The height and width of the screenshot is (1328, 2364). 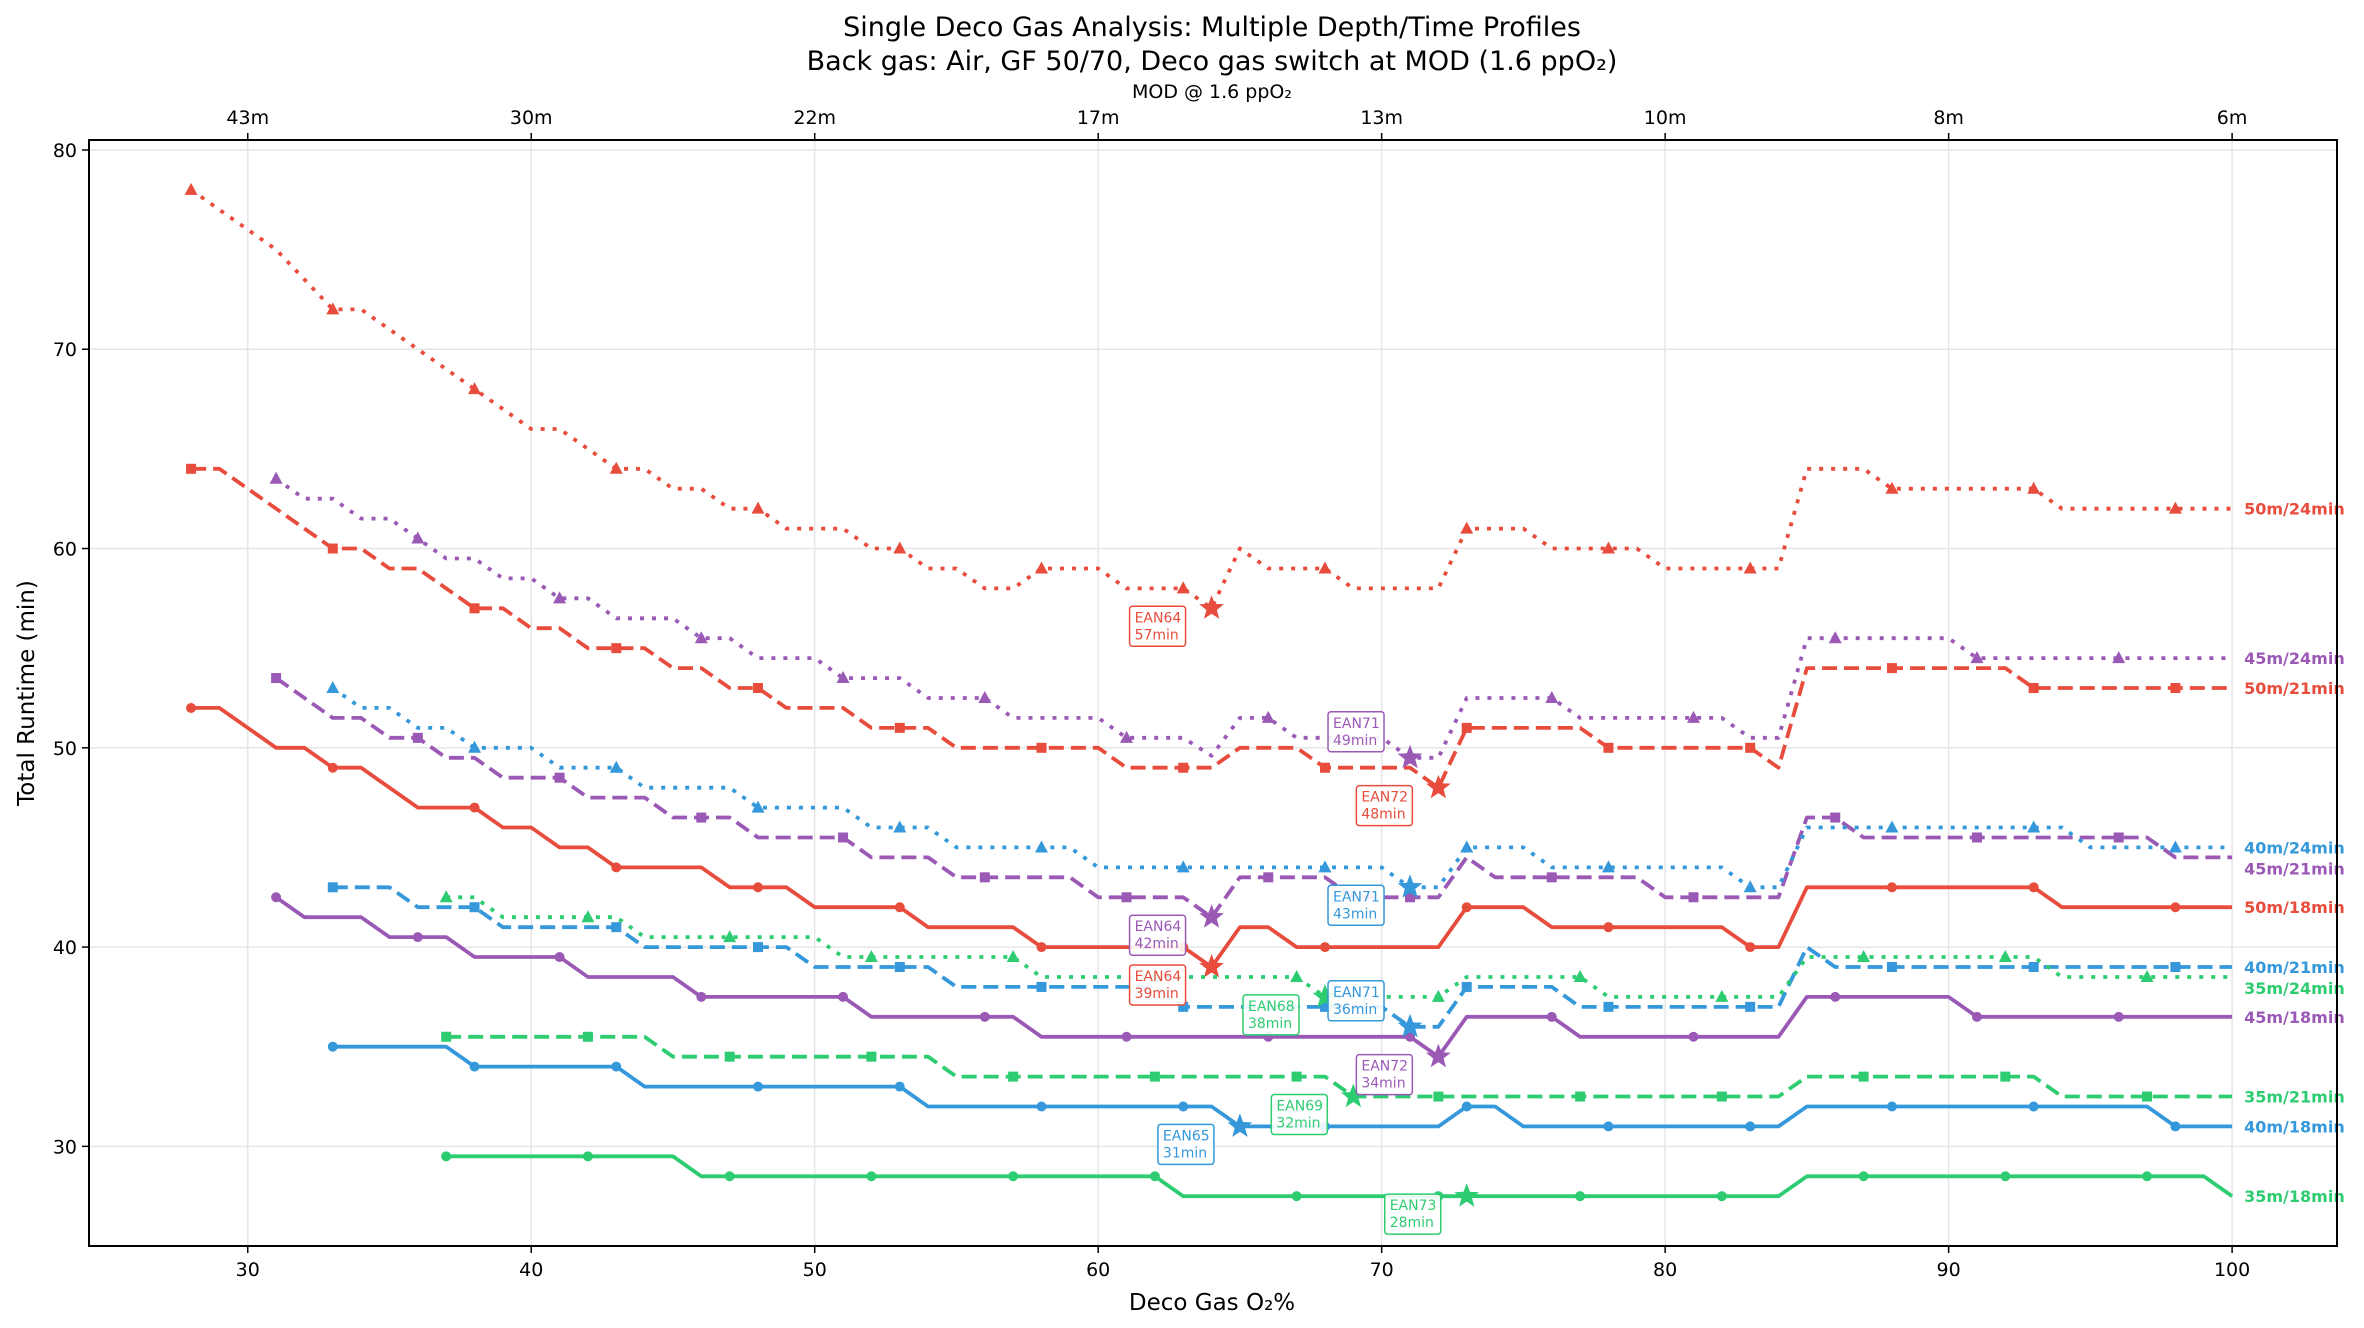 I want to click on series-end-label: 50m/21min, so click(x=2294, y=688).